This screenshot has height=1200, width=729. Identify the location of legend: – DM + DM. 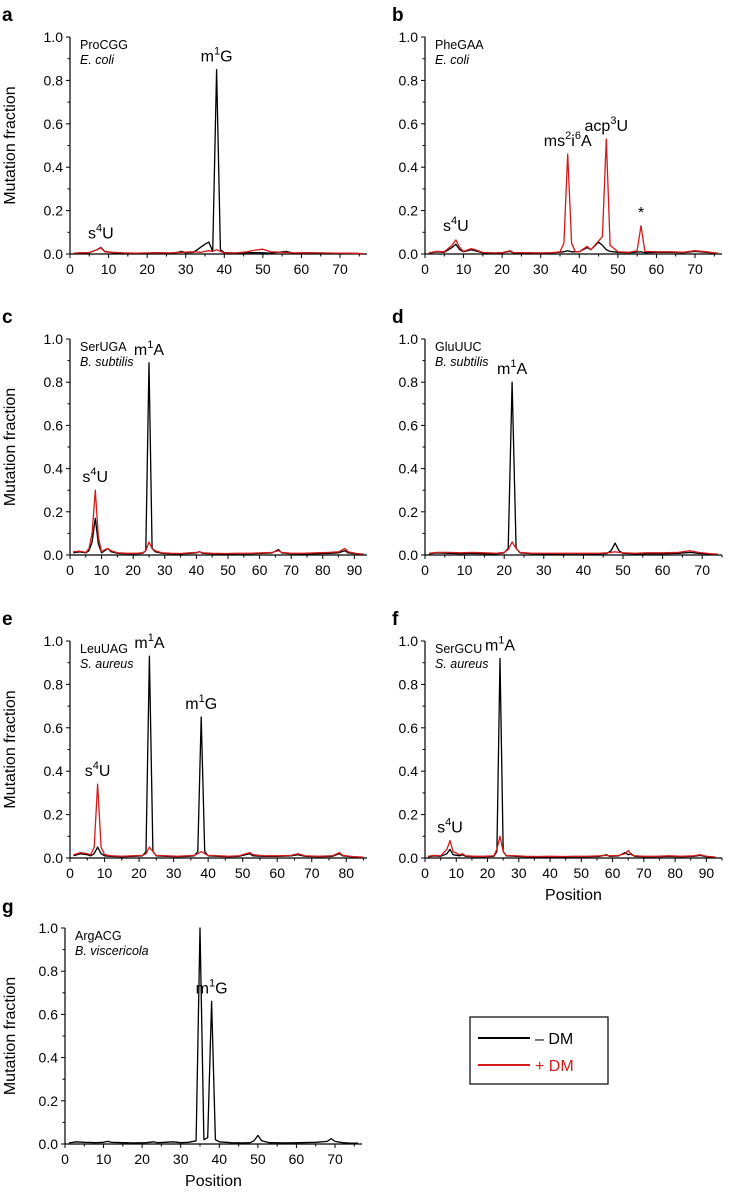
(539, 1050).